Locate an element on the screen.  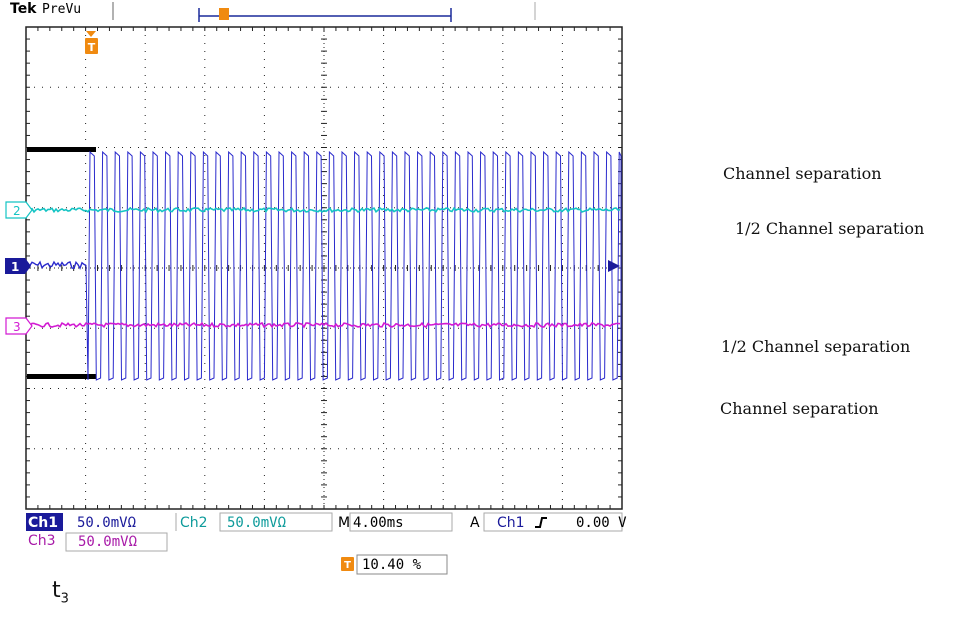
ch1-readout: Ch1 50.0mVΩ is located at coordinates (81, 522).